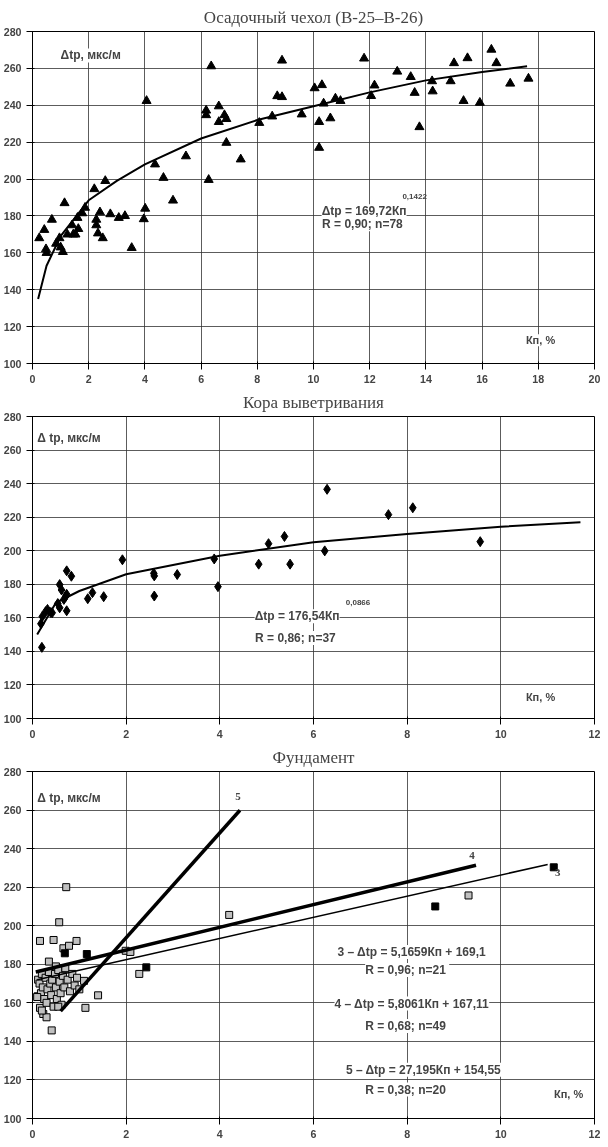 The width and height of the screenshot is (608, 1147). Describe the element at coordinates (412, 1003) in the screenshot. I see `annotation: 4 – Δtp = 5,8061Кп + 167,11` at that location.